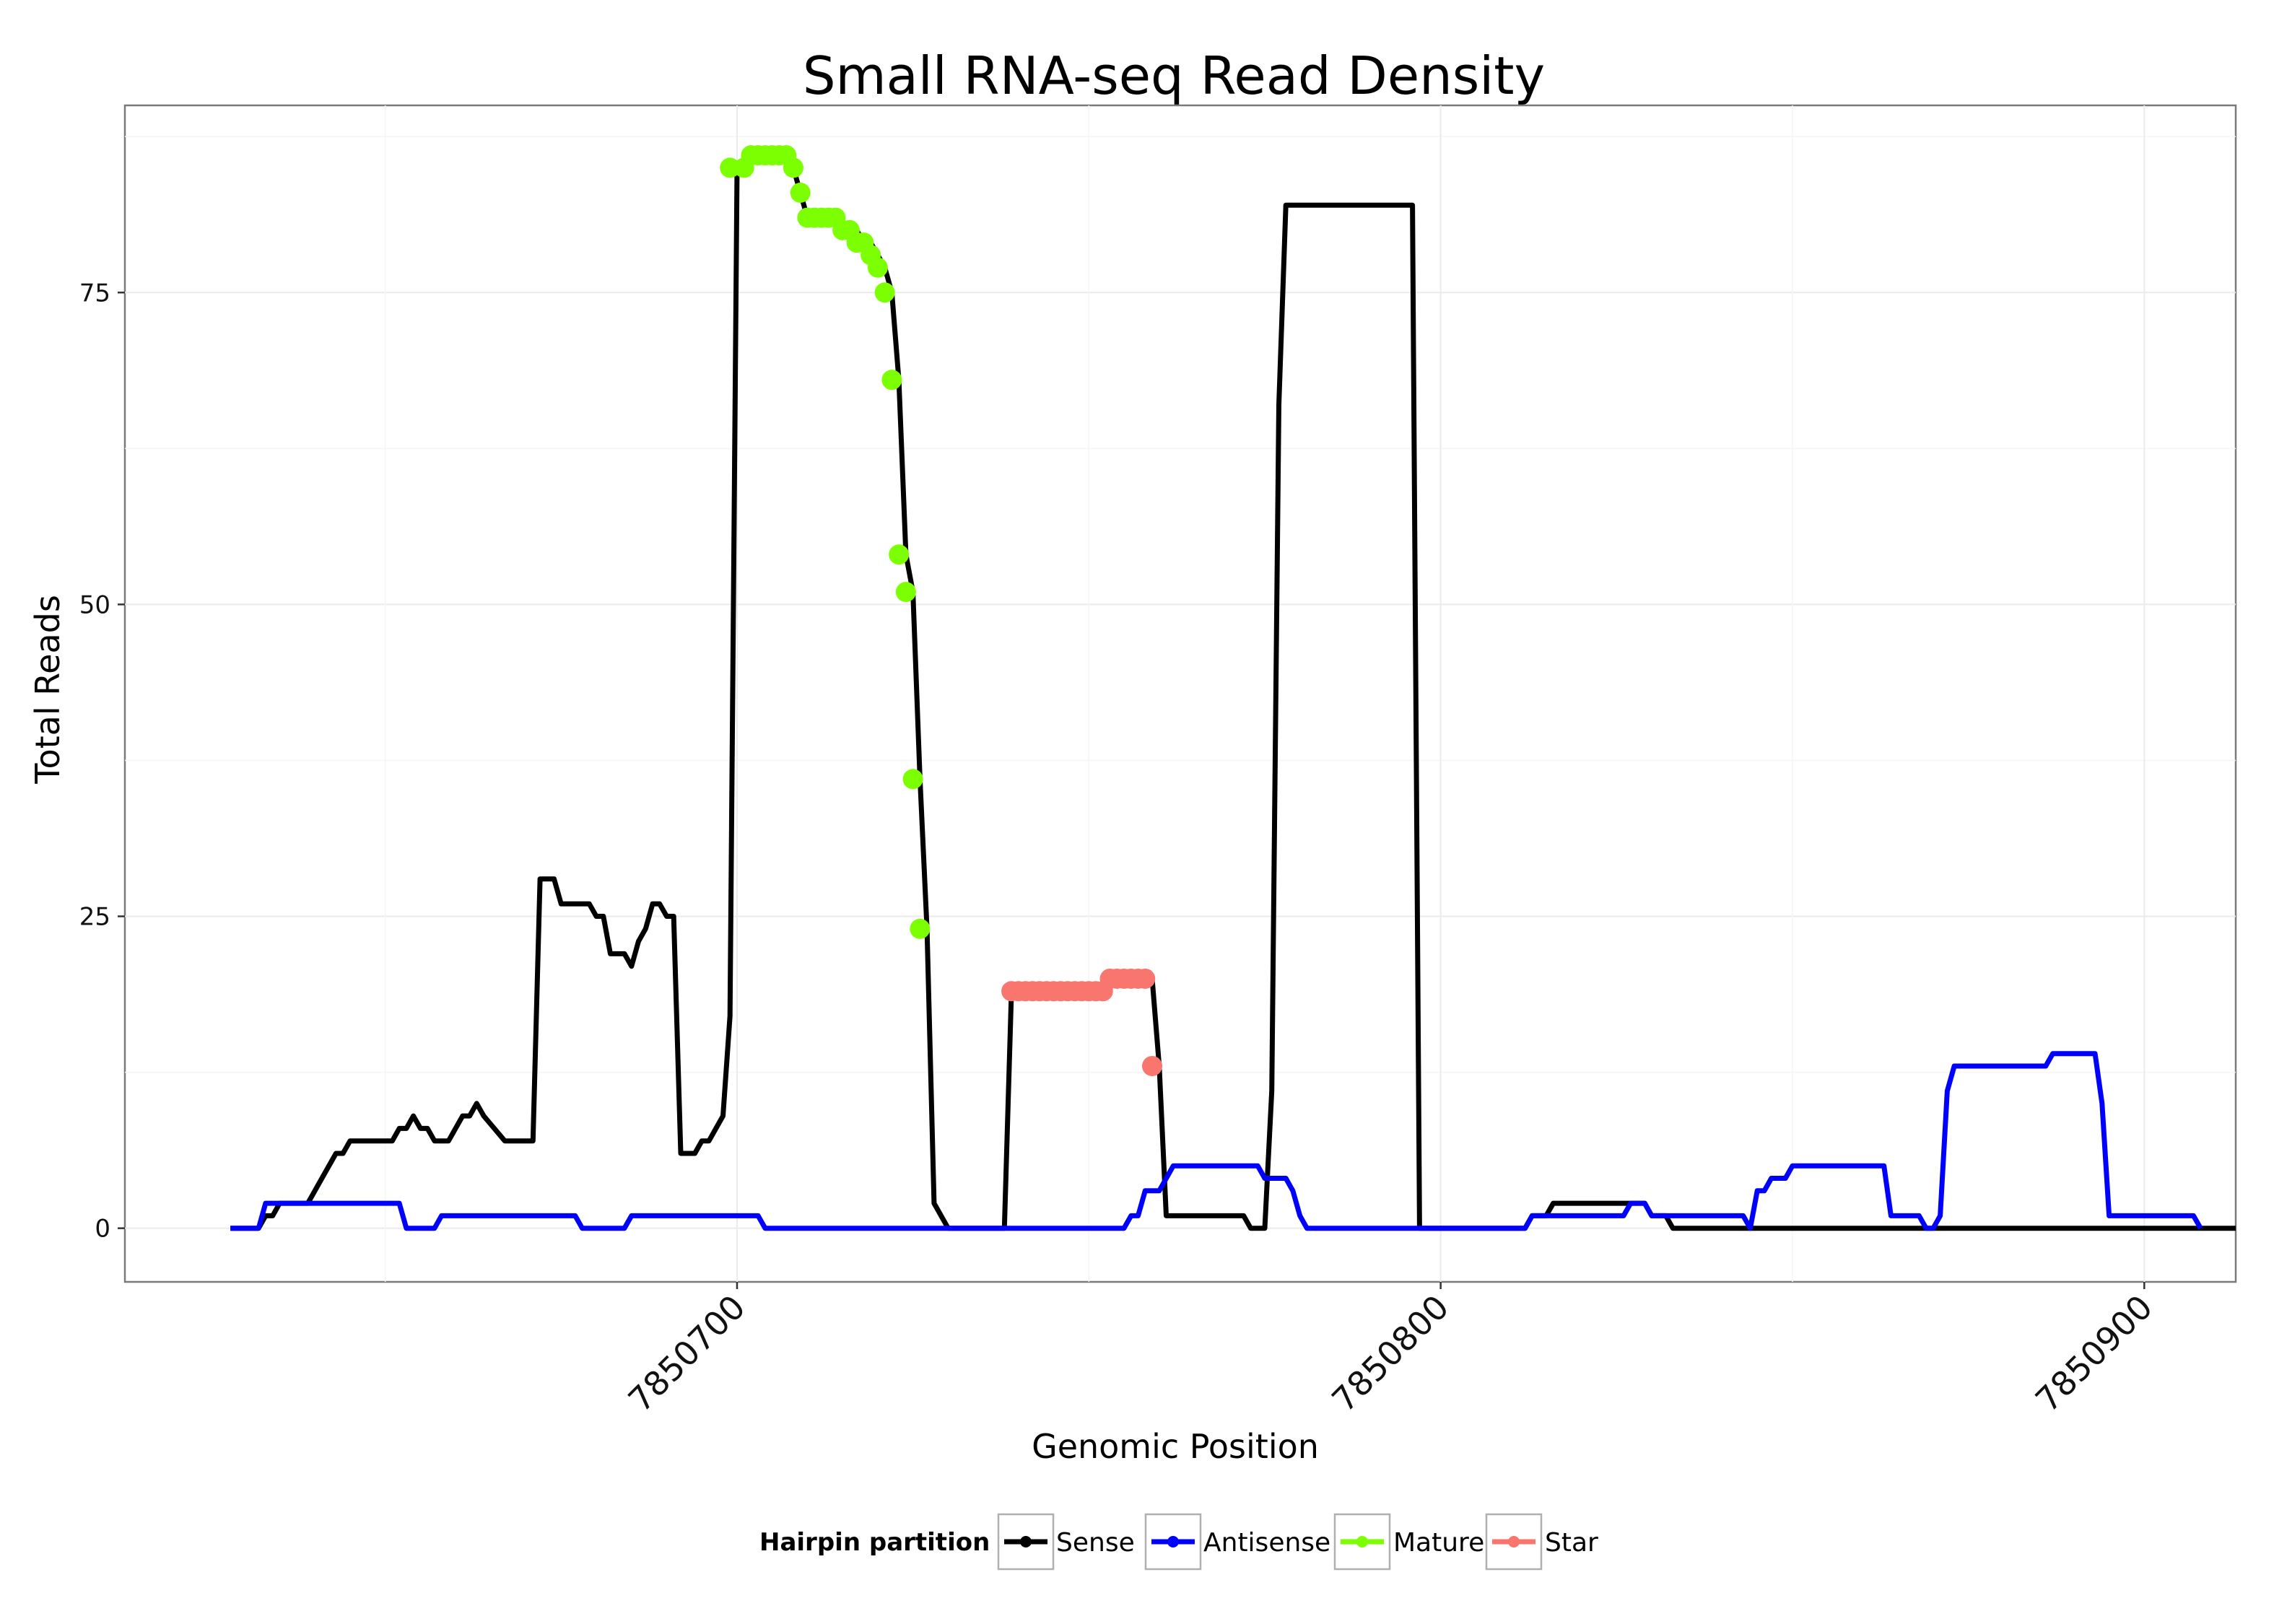 The image size is (2274, 1624). What do you see at coordinates (1267, 1543) in the screenshot?
I see `legend-label-antisense: Antisense` at bounding box center [1267, 1543].